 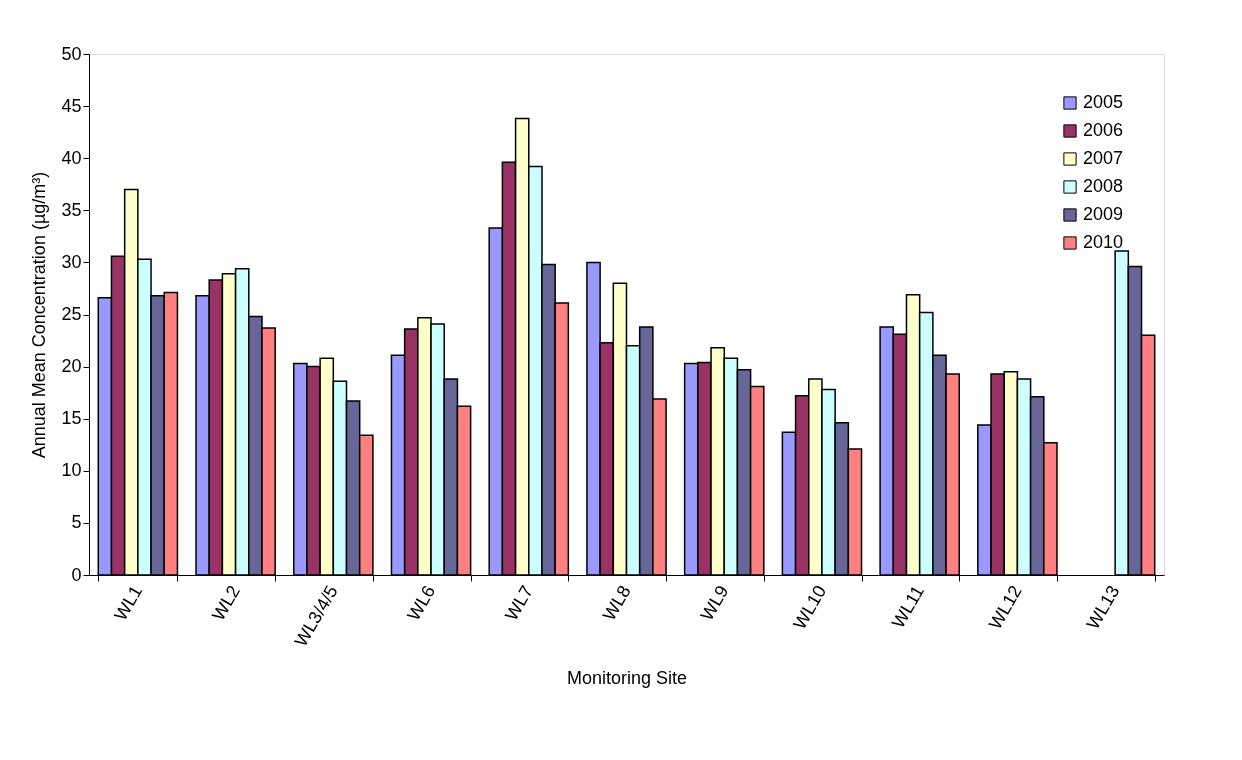 I want to click on y-tick-label: 40, so click(x=71, y=157).